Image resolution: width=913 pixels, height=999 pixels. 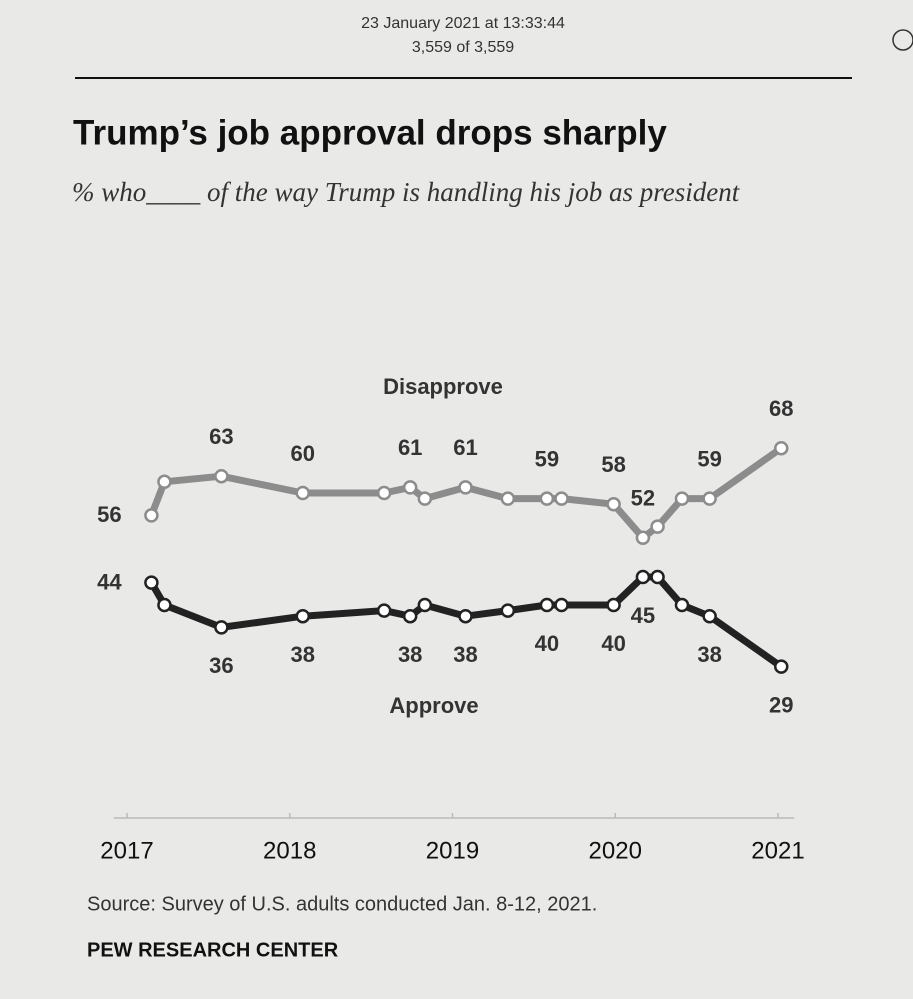 I want to click on data-label: 36, so click(x=221, y=665).